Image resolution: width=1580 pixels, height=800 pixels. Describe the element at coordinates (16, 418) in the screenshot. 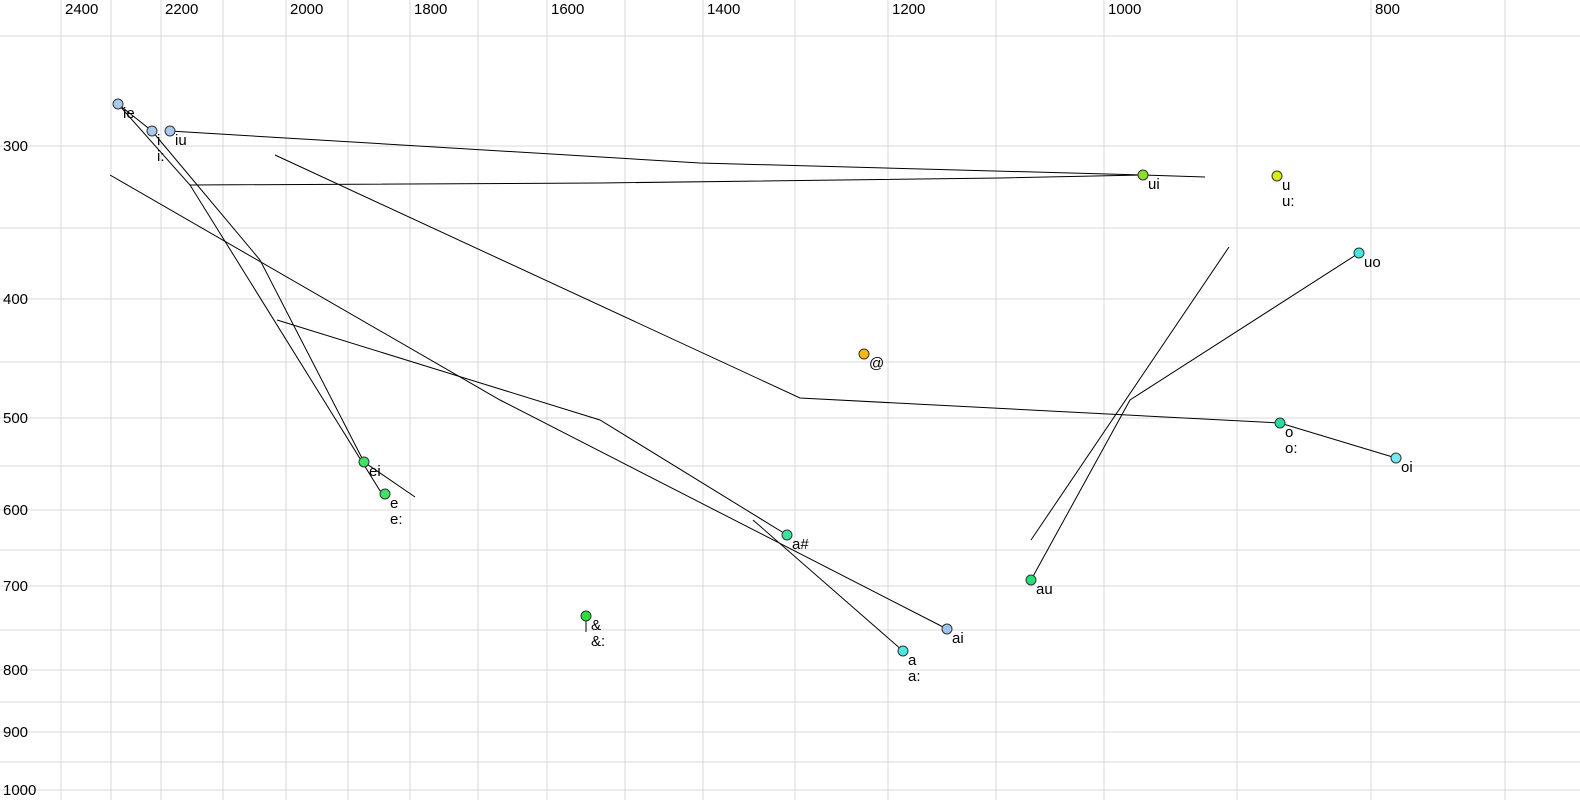

I see `y-tick-500: 500` at that location.